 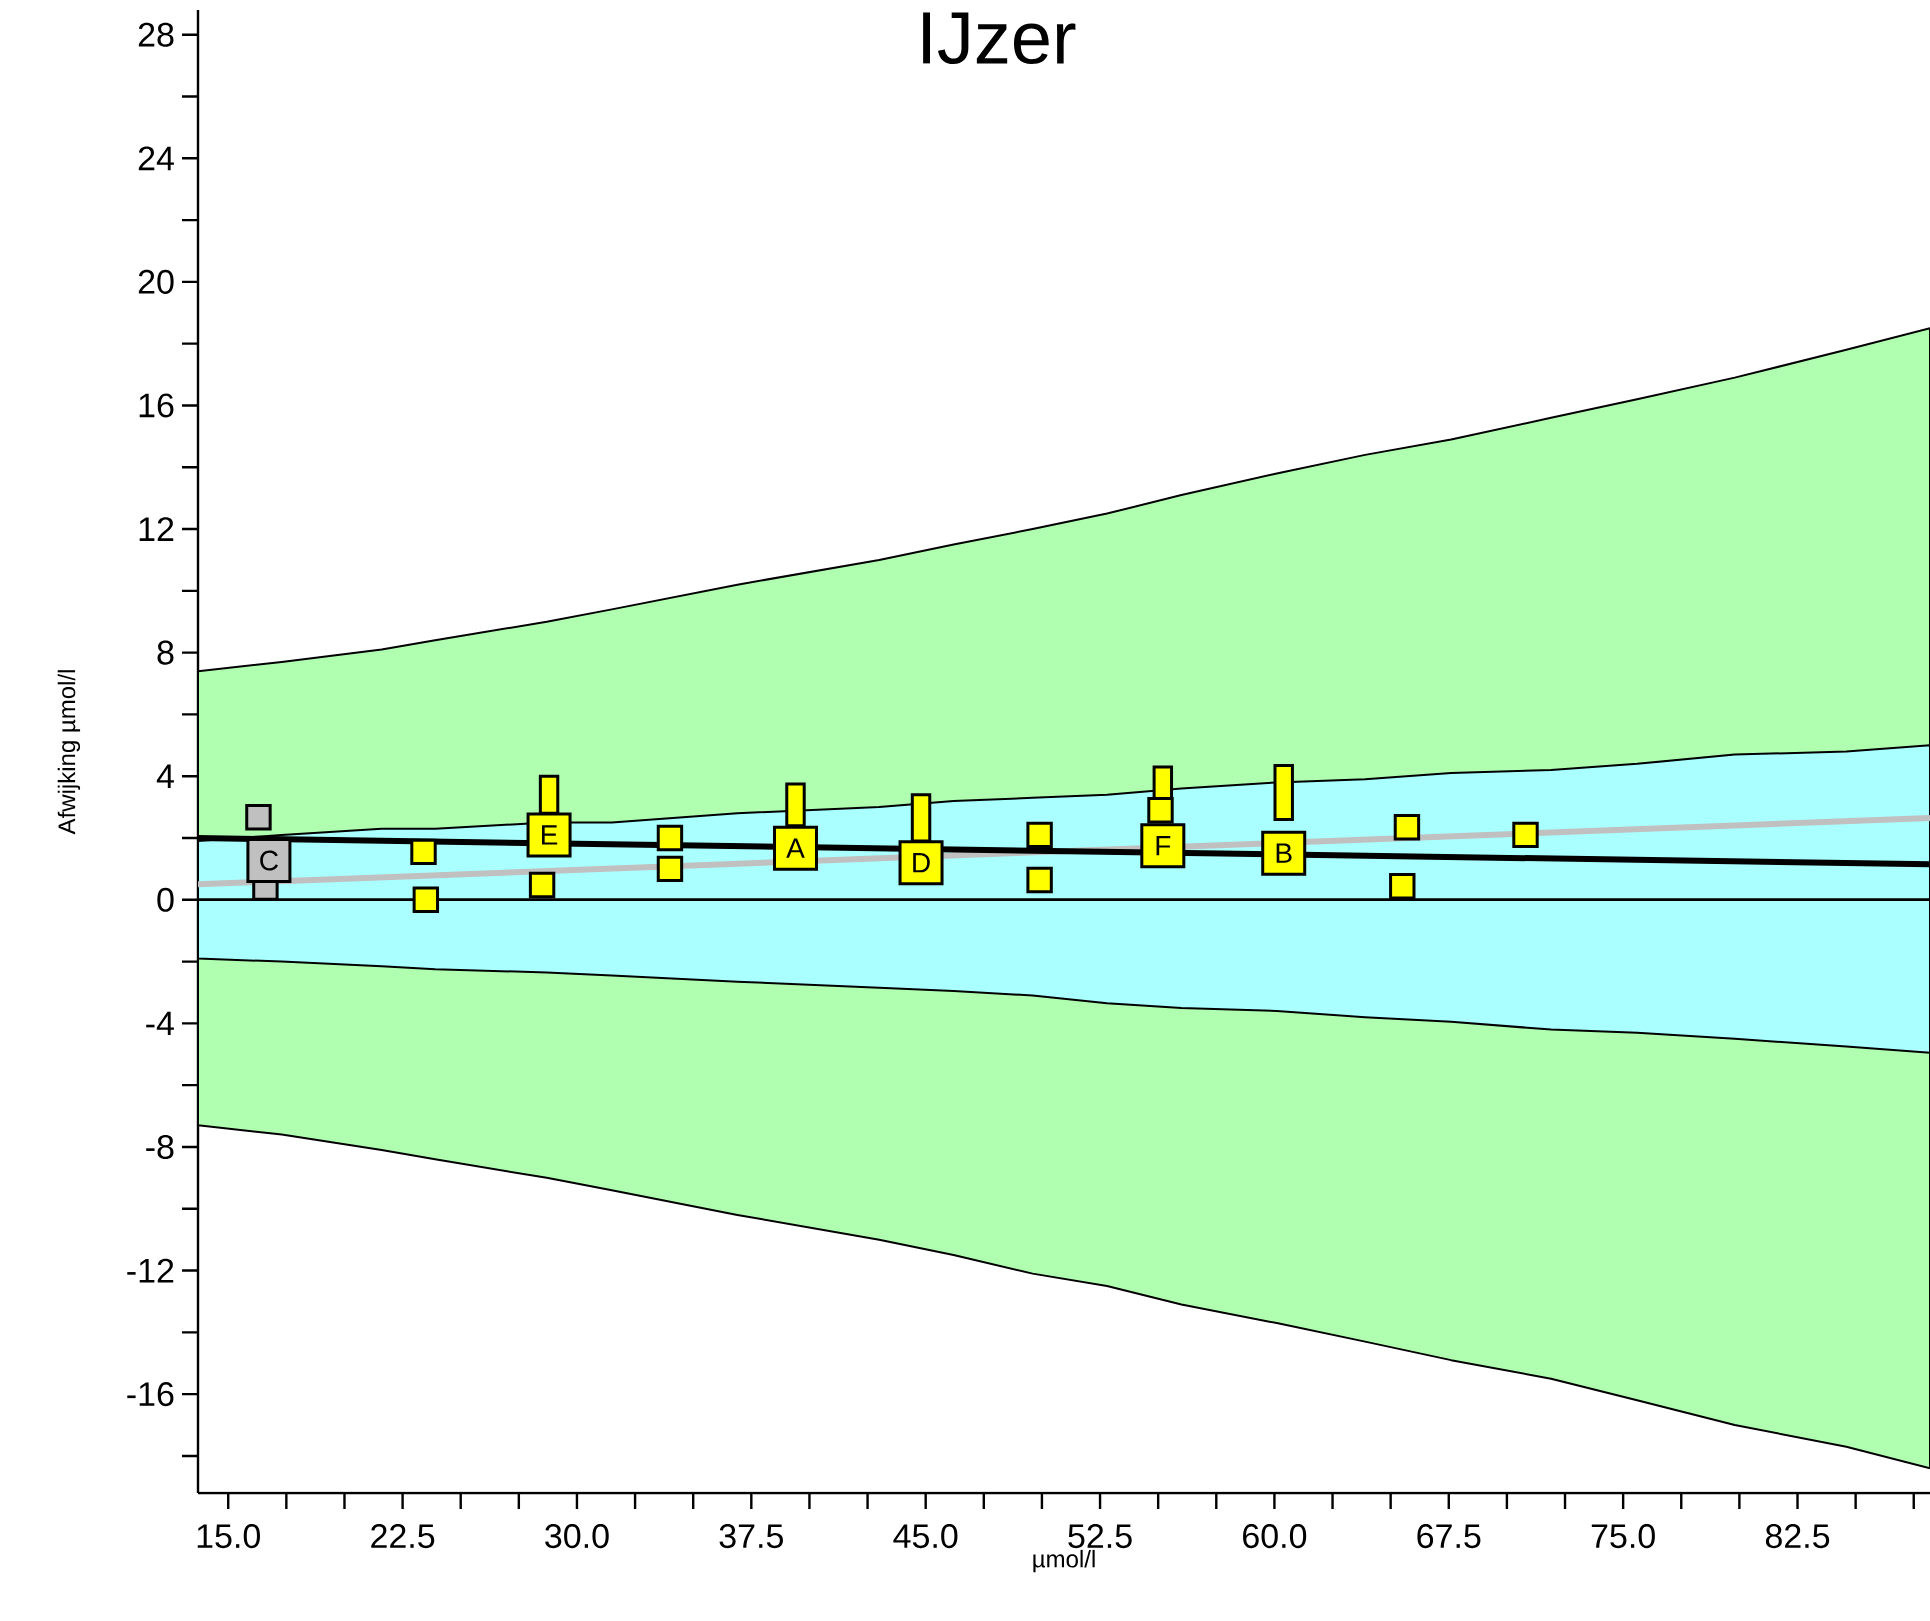 What do you see at coordinates (1275, 1536) in the screenshot?
I see `x-tick-label: 60.0` at bounding box center [1275, 1536].